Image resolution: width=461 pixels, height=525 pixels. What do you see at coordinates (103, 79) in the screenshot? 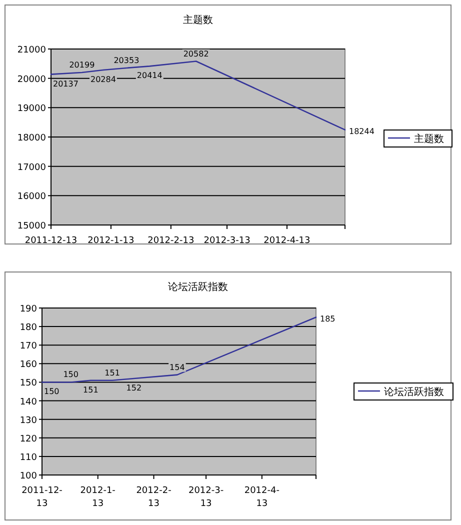
I see `data-label: 20284` at bounding box center [103, 79].